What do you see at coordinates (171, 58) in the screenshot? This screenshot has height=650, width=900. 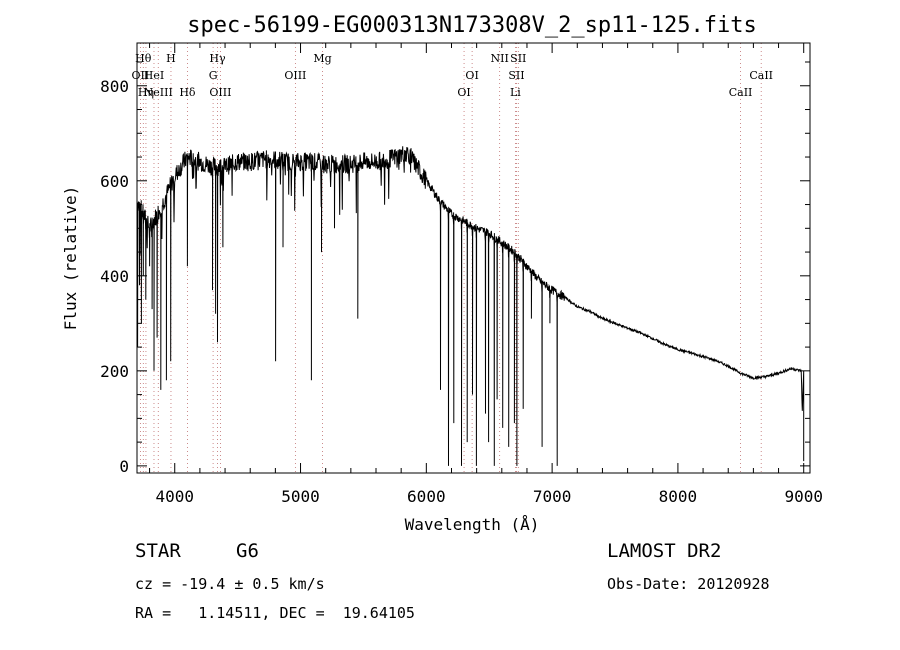 I see `spectral-line-label: H` at bounding box center [171, 58].